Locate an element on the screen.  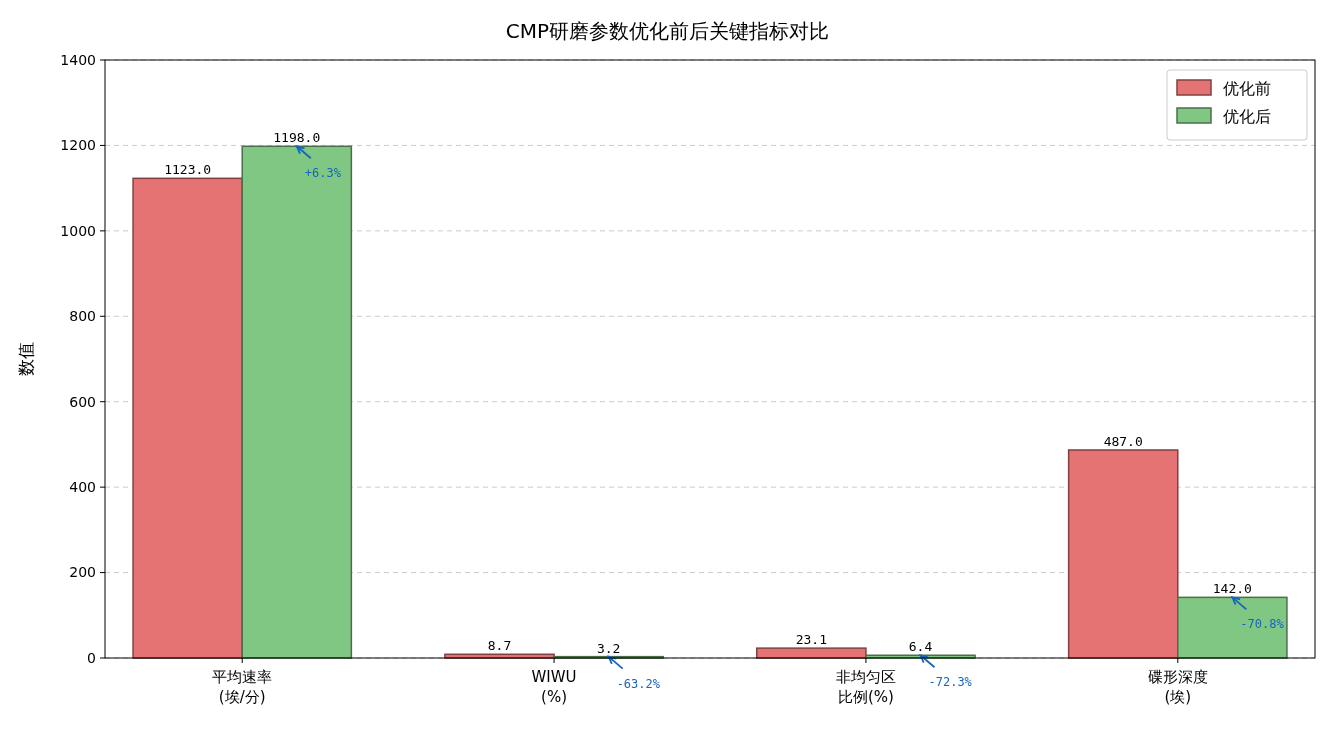
text: -63.2% is located at coordinates (638, 683).